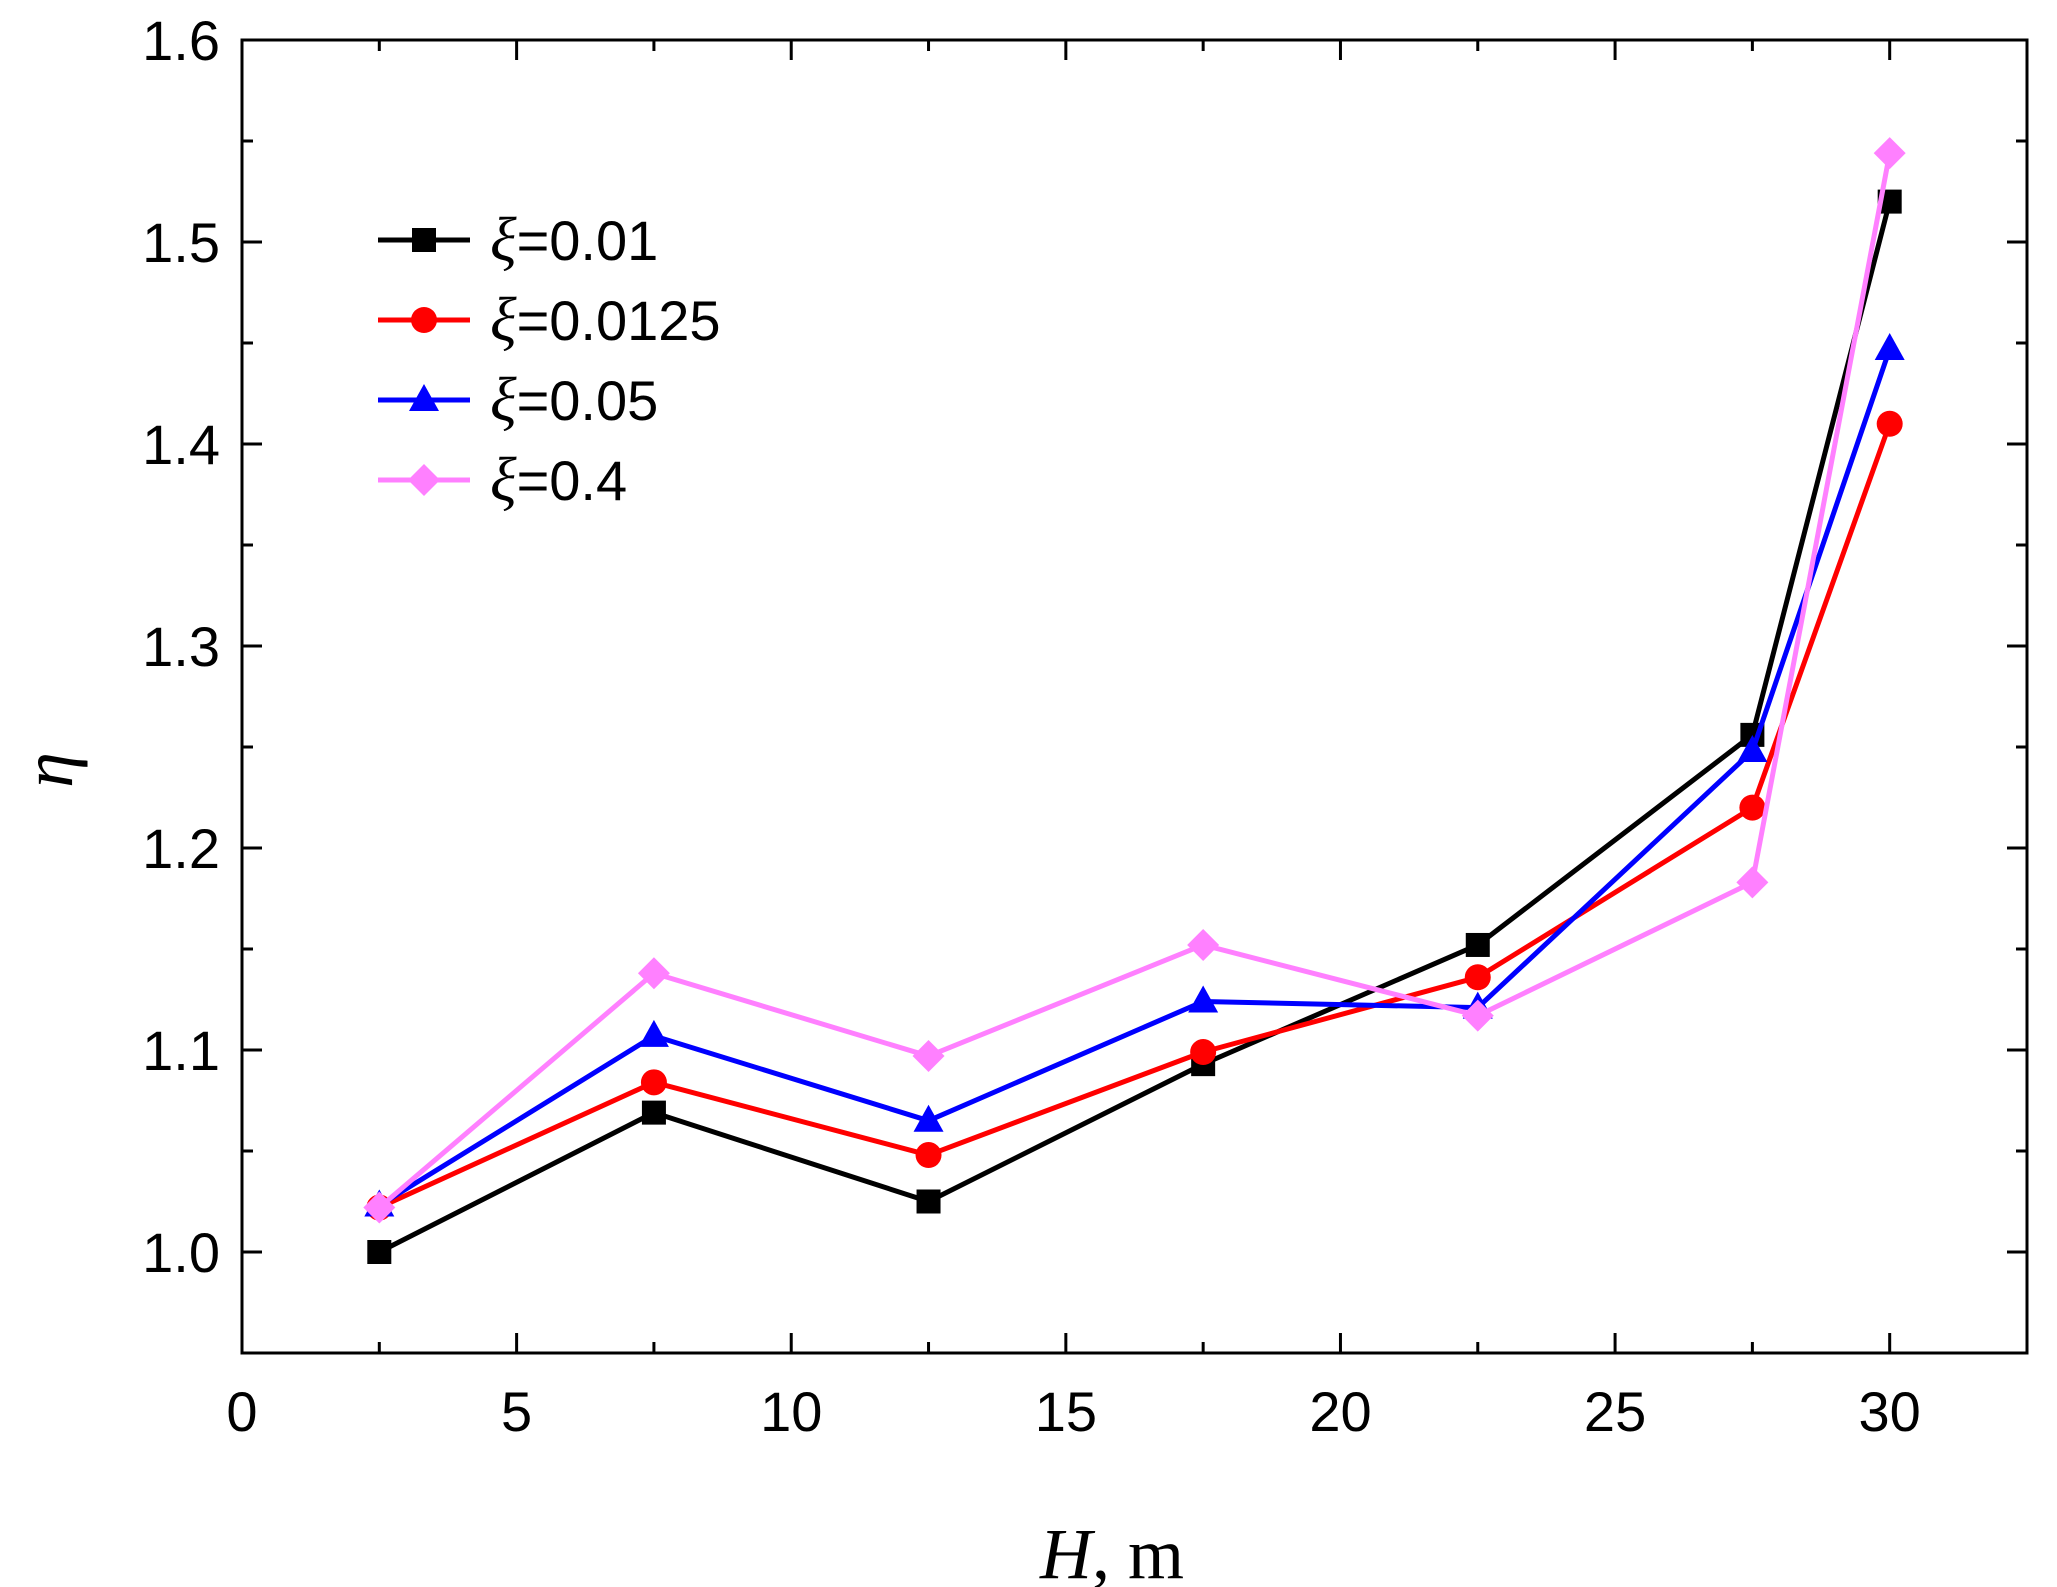 This screenshot has height=1587, width=2057. I want to click on legend-item: ξ=0.0125, so click(549, 320).